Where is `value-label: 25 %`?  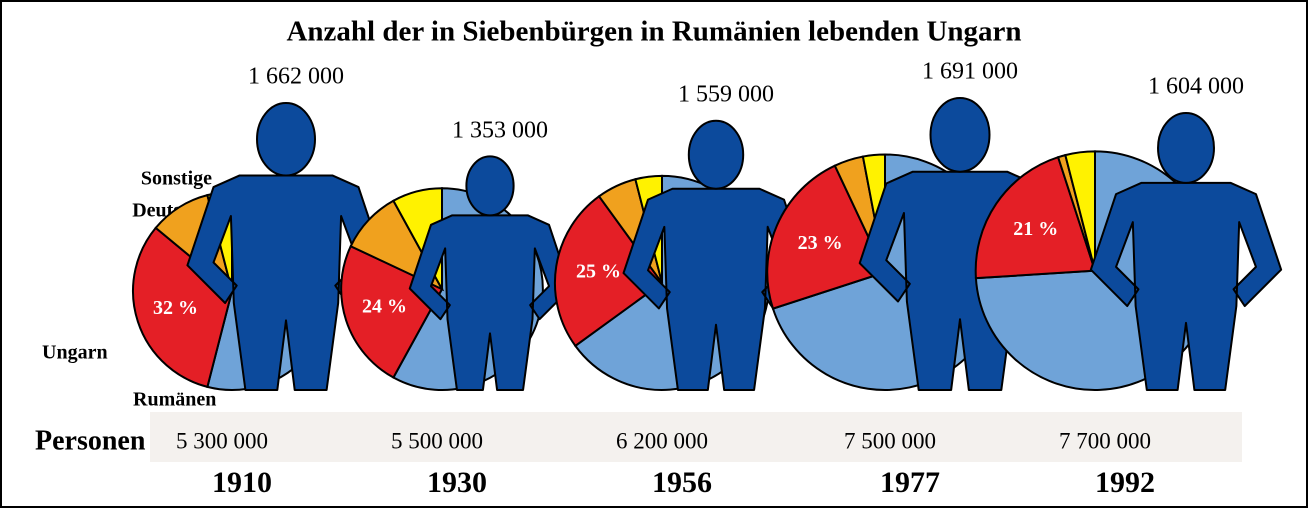
value-label: 25 % is located at coordinates (598, 271).